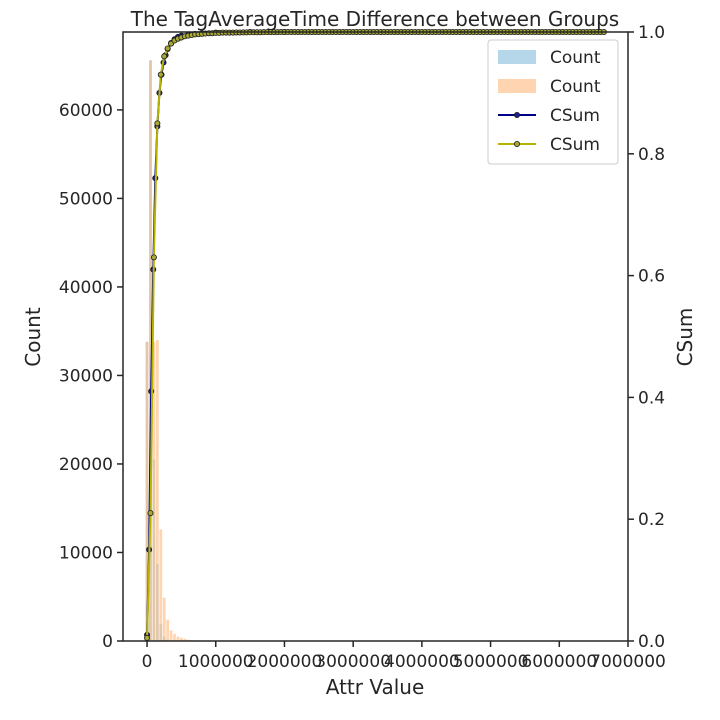  What do you see at coordinates (628, 662) in the screenshot?
I see `x-tick-label: 7000000` at bounding box center [628, 662].